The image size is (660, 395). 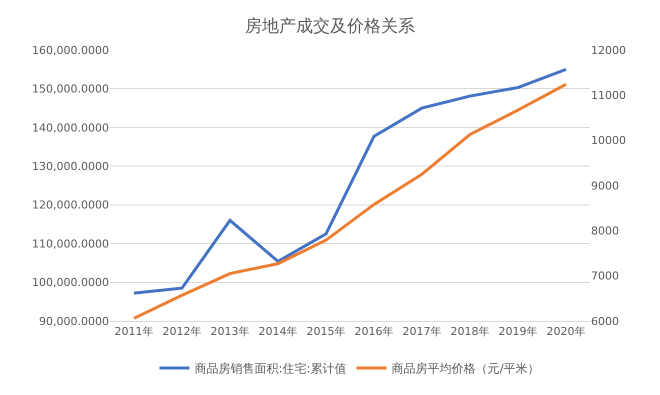 What do you see at coordinates (466, 369) in the screenshot?
I see `legend-label: 商品房平均价格（元/平米）` at bounding box center [466, 369].